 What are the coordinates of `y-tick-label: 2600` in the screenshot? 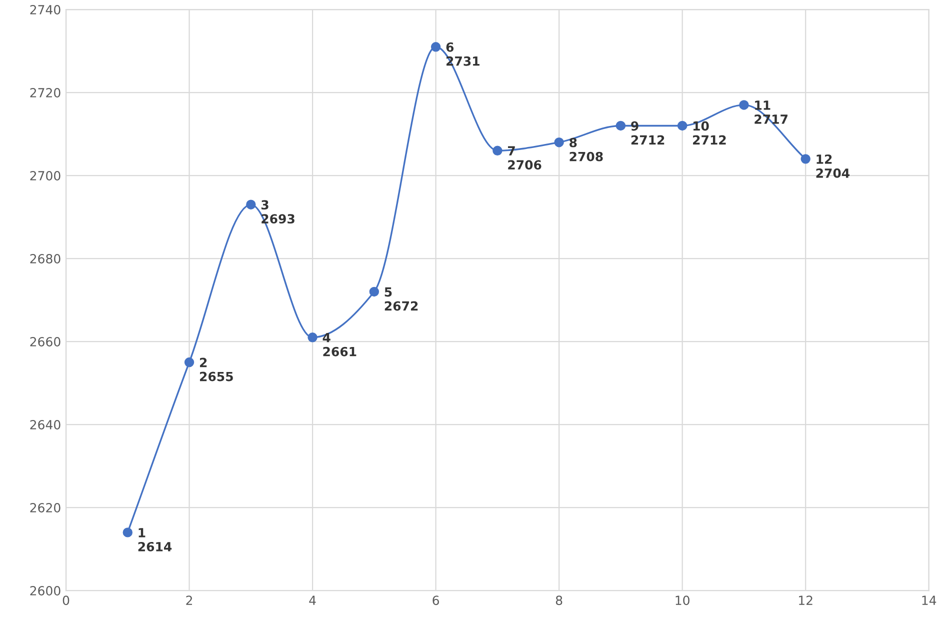 It's located at (45, 591).